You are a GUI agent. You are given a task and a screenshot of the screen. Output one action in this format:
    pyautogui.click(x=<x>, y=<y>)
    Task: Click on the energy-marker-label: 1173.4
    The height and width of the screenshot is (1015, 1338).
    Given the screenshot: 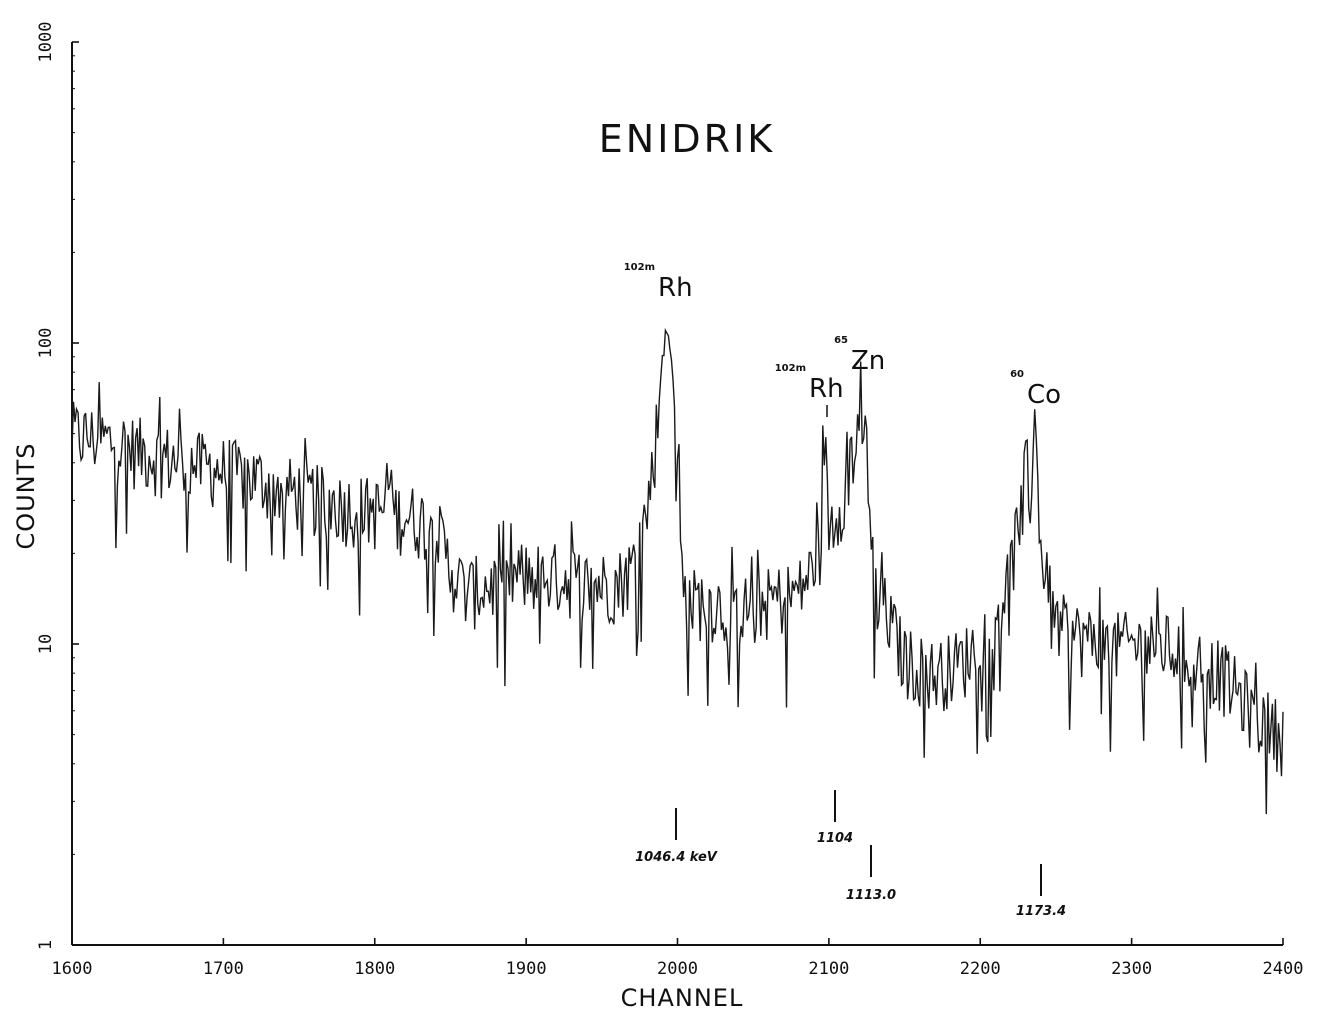 What is the action you would take?
    pyautogui.click(x=1041, y=911)
    